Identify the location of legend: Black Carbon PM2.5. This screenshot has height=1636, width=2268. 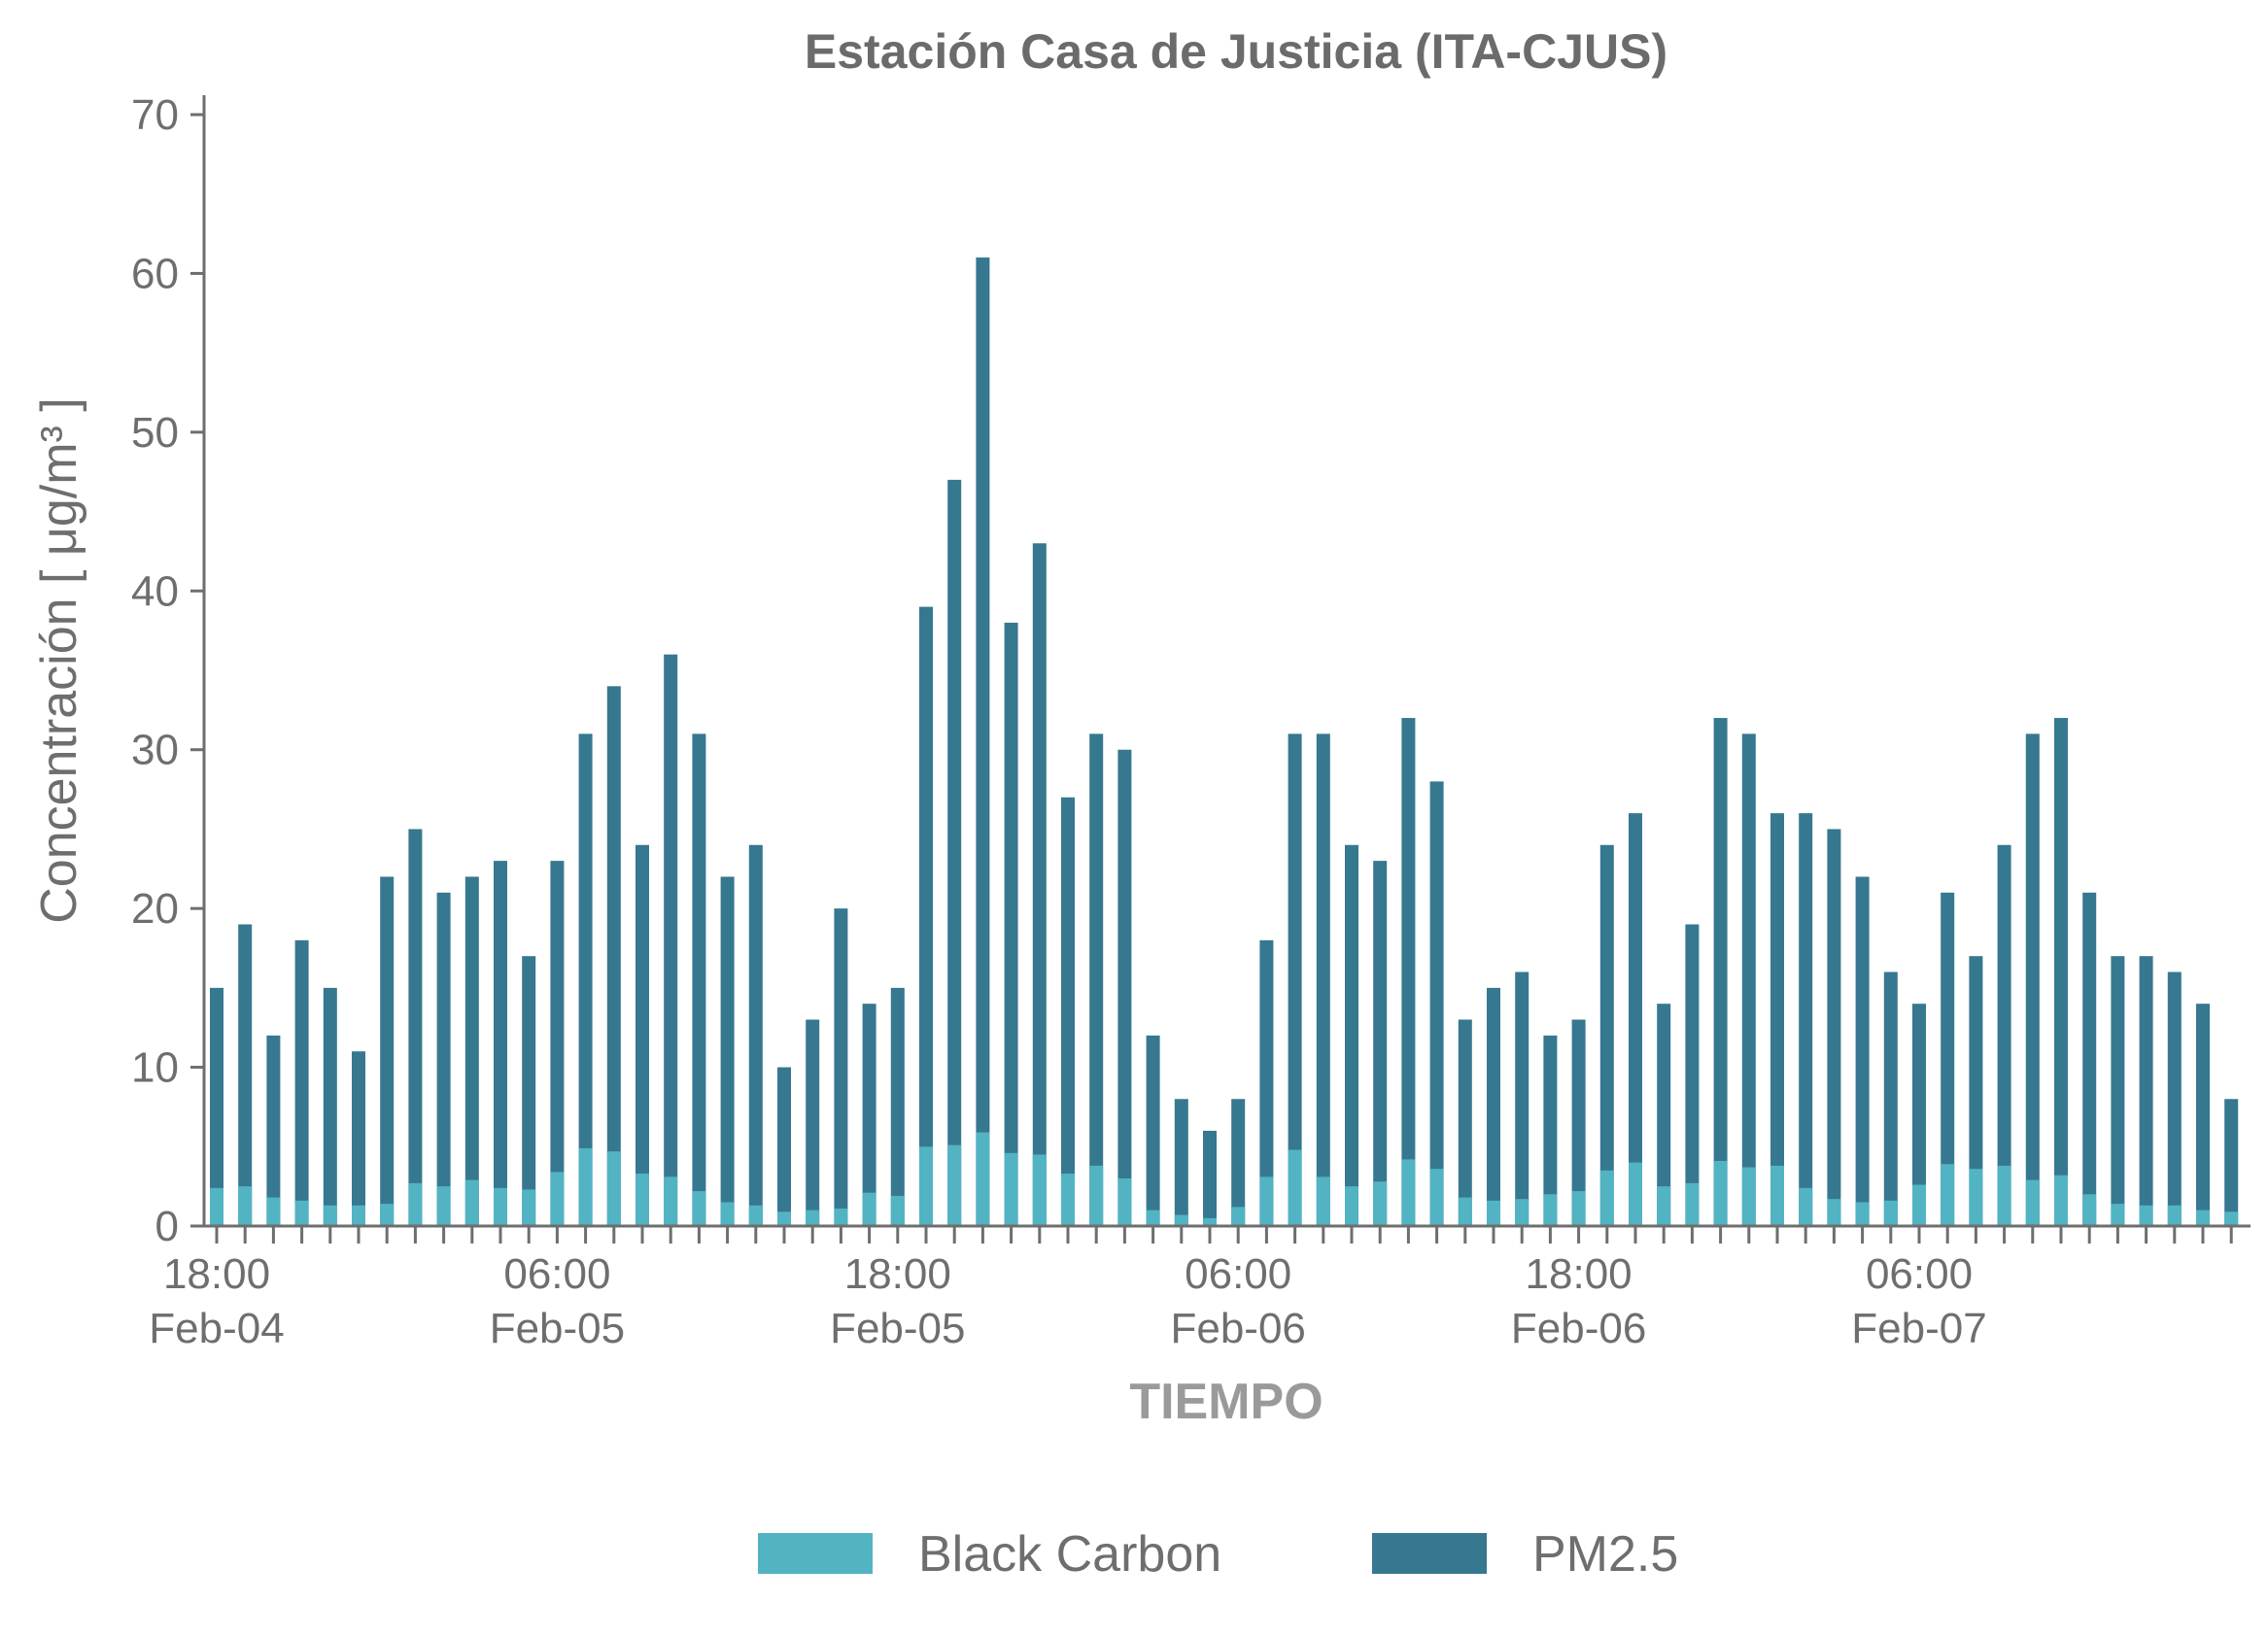
(1218, 1554).